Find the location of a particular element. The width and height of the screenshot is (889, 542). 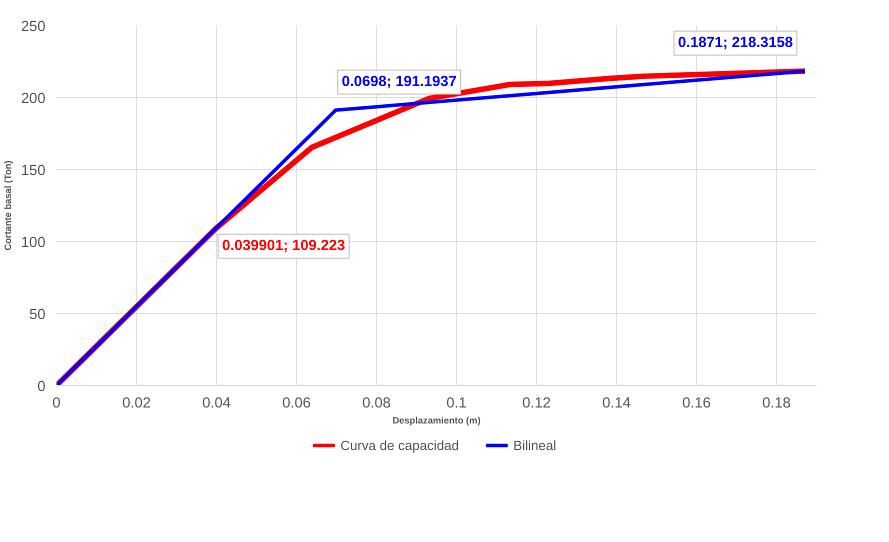

x-tick-label: 0.08 is located at coordinates (376, 404).